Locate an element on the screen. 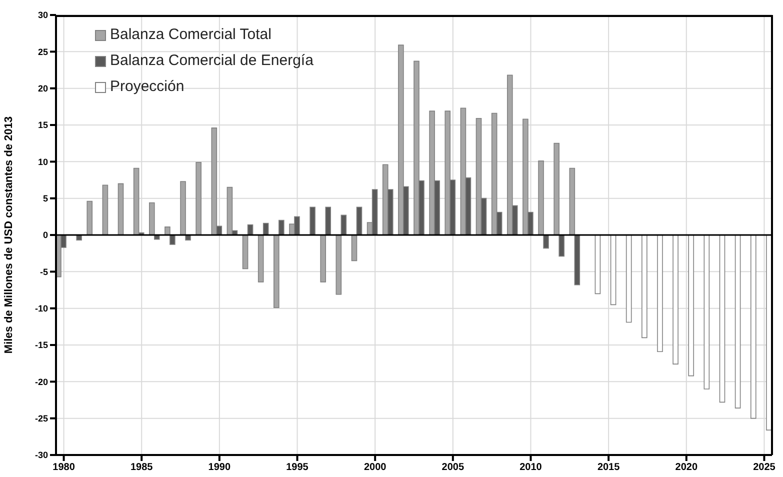  y-tick-label: -5 is located at coordinates (44, 271).